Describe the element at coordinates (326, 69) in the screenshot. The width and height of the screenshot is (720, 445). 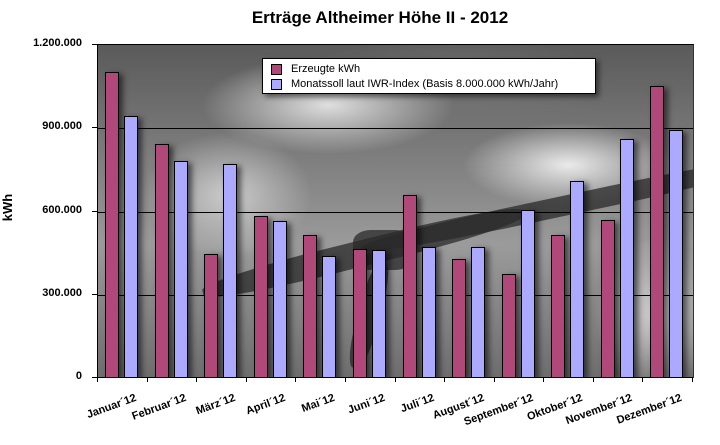
I see `legend-label: Erzeugte kWh` at that location.